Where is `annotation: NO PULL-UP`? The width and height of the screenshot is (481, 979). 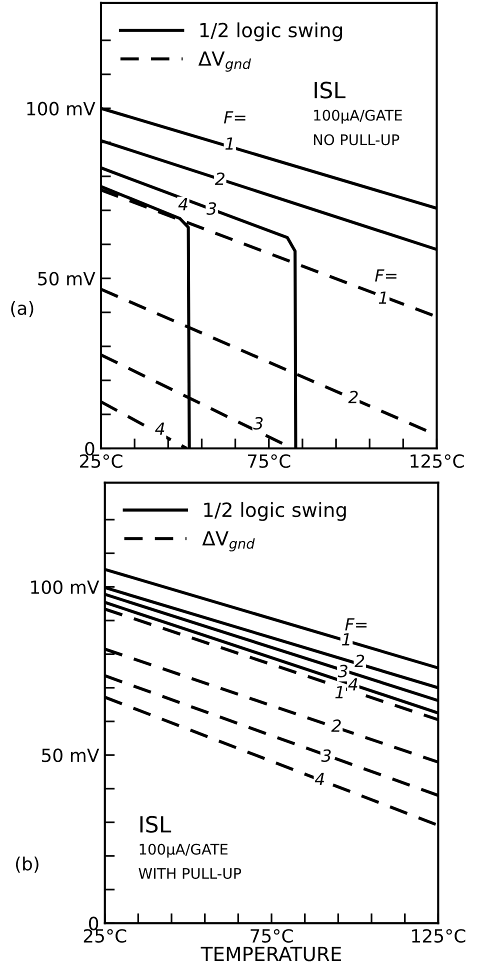
annotation: NO PULL-UP is located at coordinates (357, 140).